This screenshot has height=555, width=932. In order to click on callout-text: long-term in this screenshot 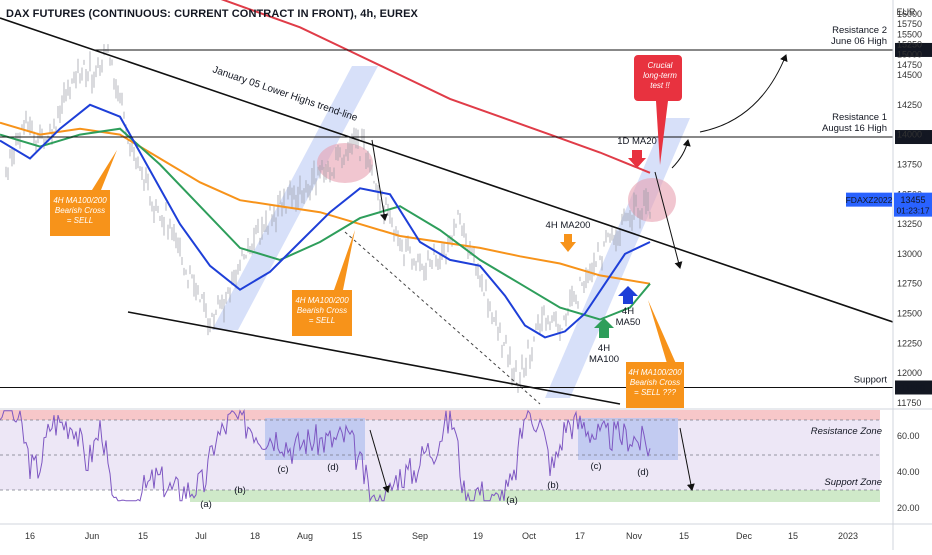, I will do `click(660, 75)`.